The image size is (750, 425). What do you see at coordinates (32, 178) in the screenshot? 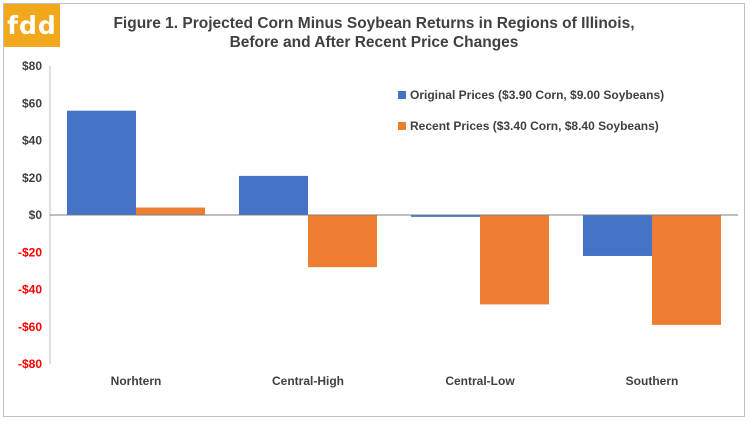
I see `y-tick-label: $20` at bounding box center [32, 178].